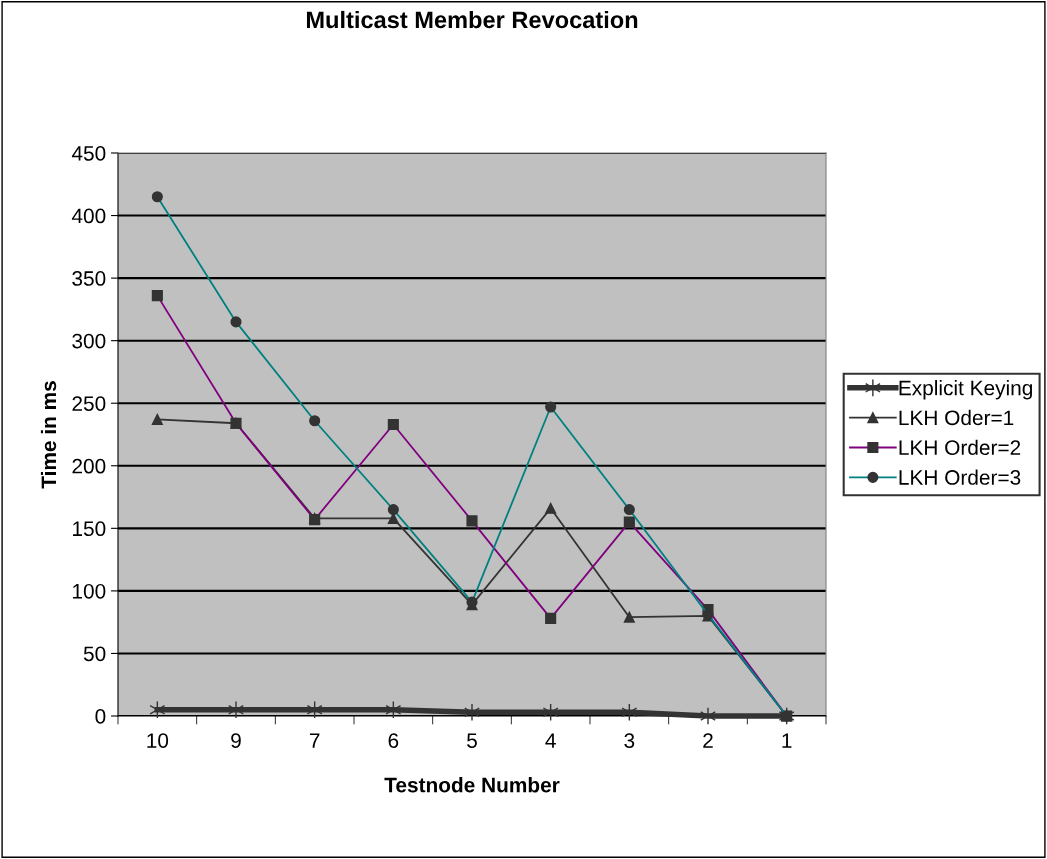 The image size is (1047, 859). Describe the element at coordinates (314, 740) in the screenshot. I see `x-tick-label: 7` at that location.